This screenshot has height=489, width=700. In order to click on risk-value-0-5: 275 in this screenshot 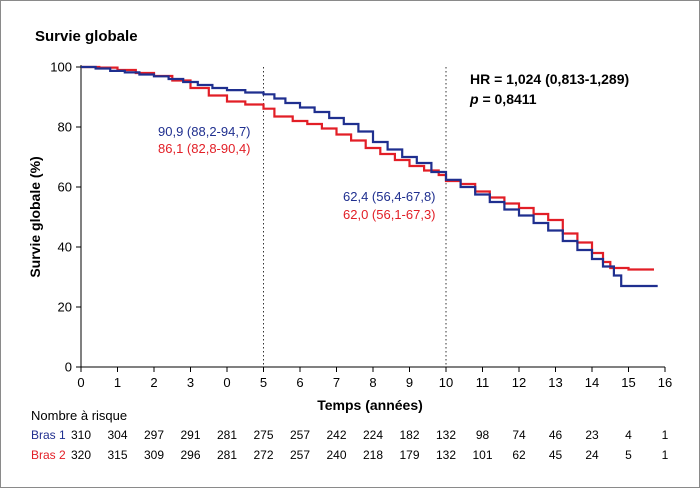, I will do `click(263, 435)`.